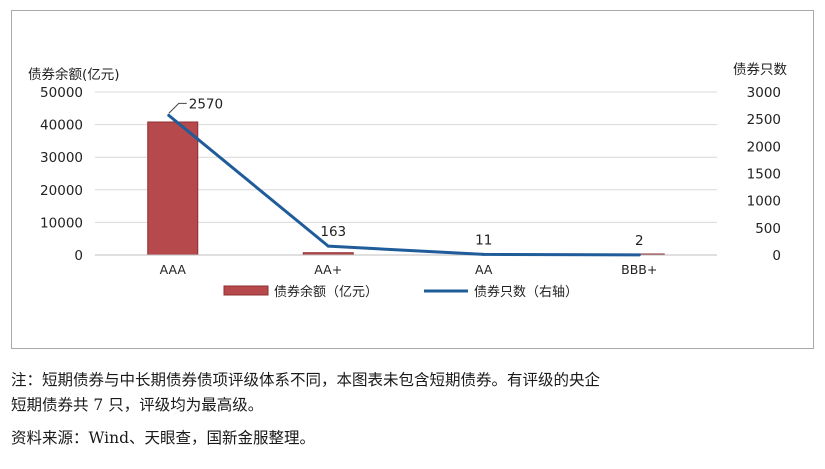  What do you see at coordinates (206, 104) in the screenshot?
I see `data-label: 2570` at bounding box center [206, 104].